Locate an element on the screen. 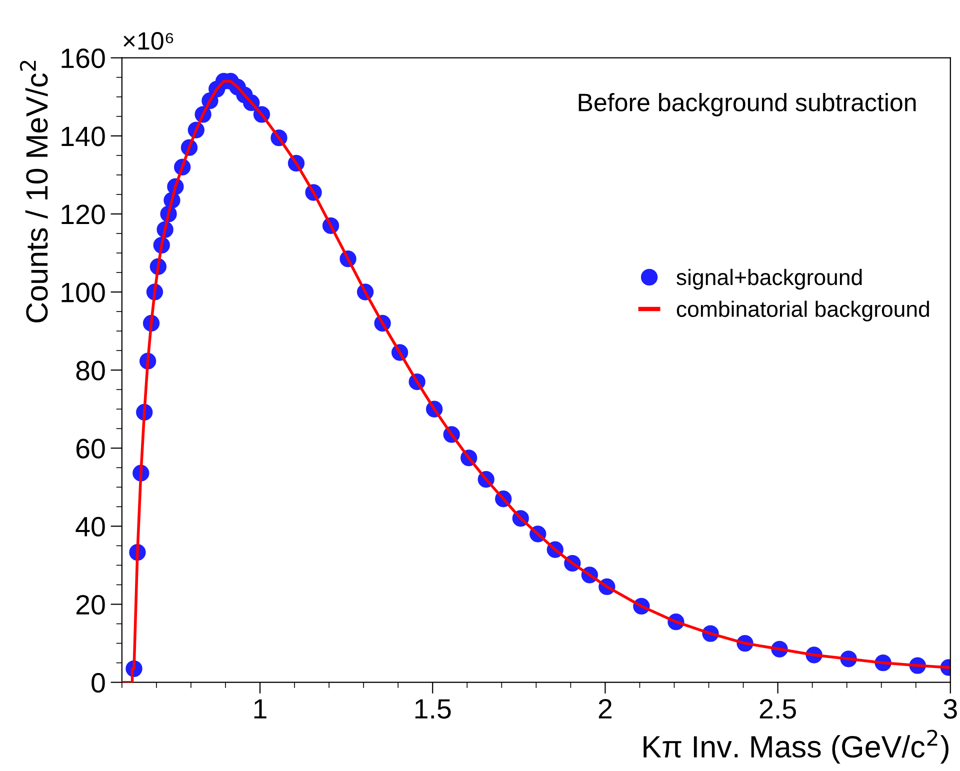 This screenshot has height=771, width=960. y-tick-label: 100 is located at coordinates (83, 292).